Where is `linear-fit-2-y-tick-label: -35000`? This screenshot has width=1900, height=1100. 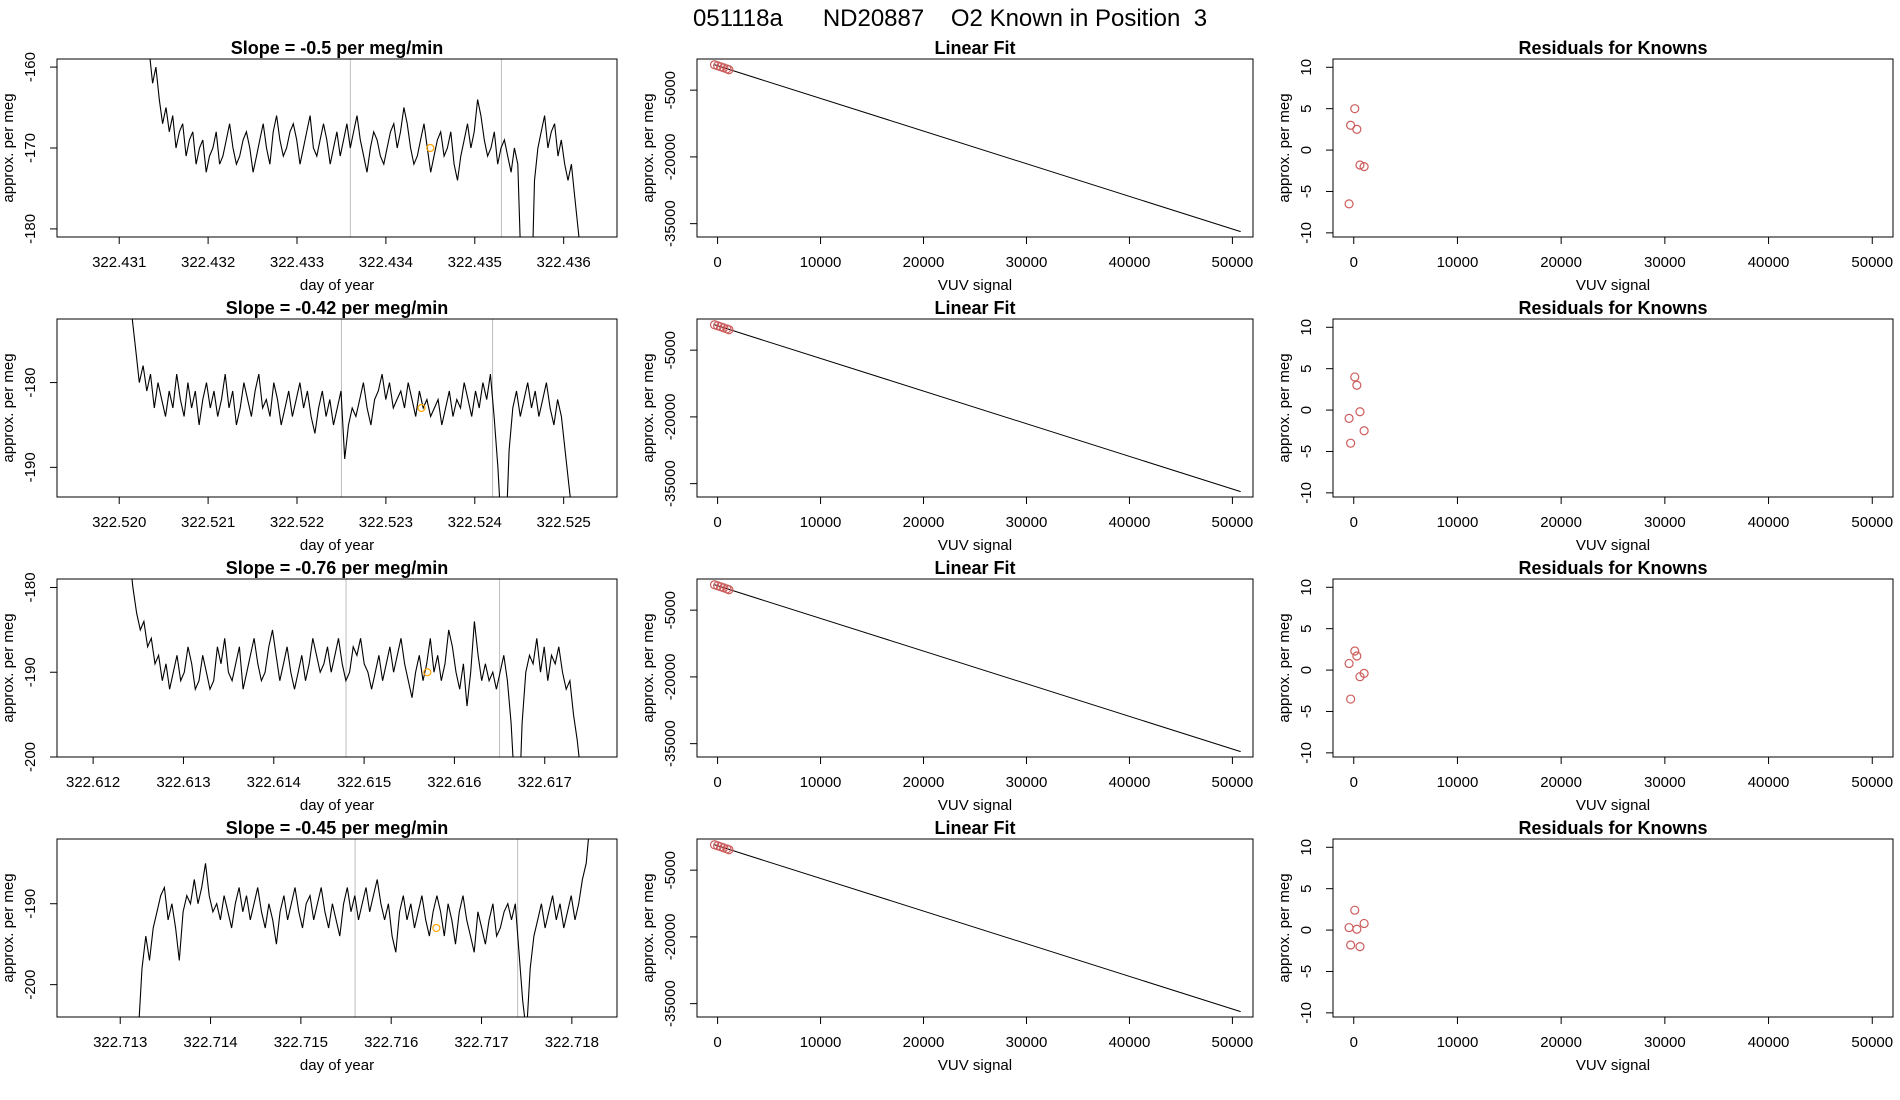
linear-fit-2-y-tick-label: -35000 is located at coordinates (670, 483).